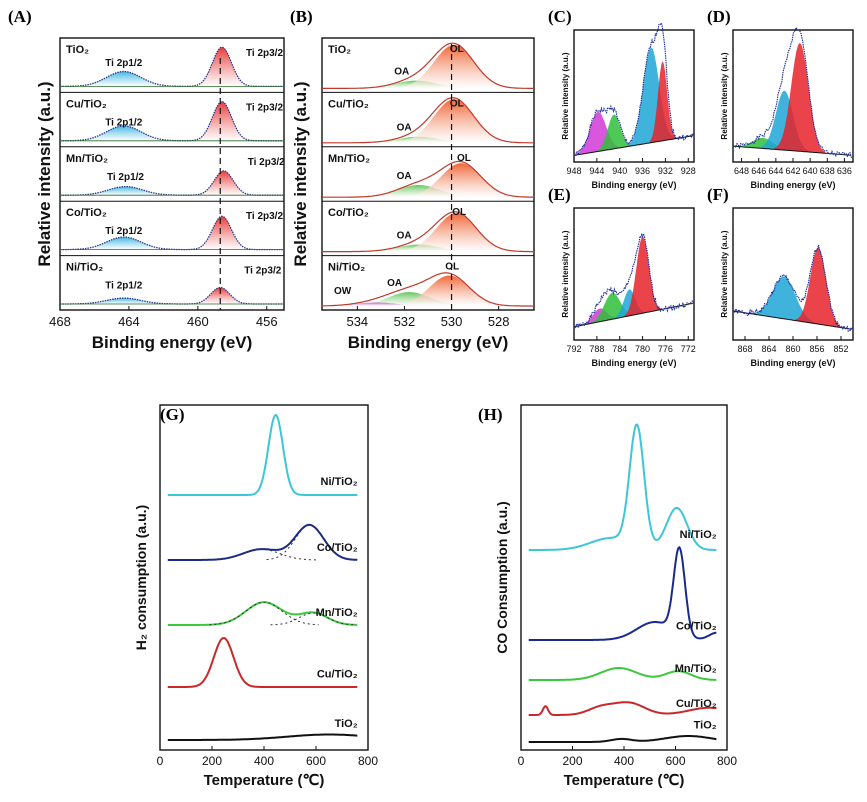  What do you see at coordinates (87, 159) in the screenshot?
I see `panel-a-series-label: Mn/TiO₂` at bounding box center [87, 159].